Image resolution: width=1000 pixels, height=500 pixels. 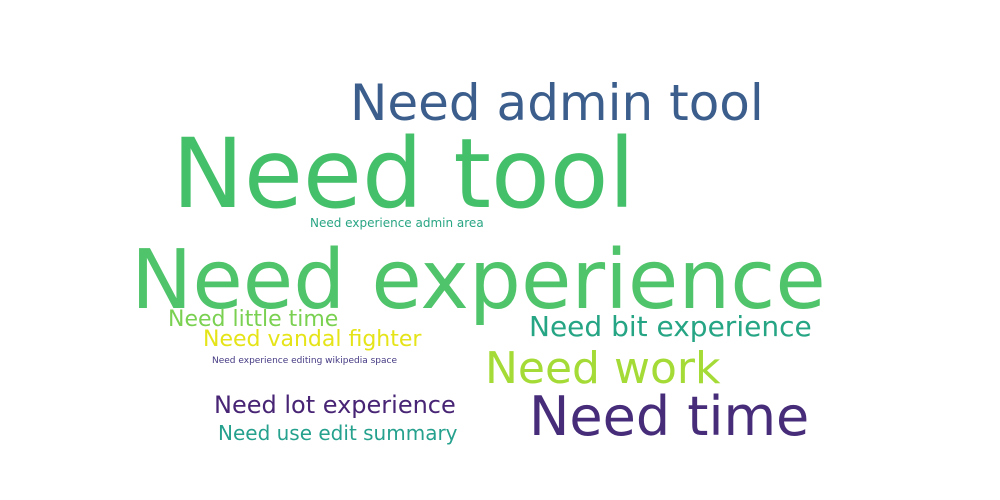 I want to click on word-need-admin-tool: Need admin tool, so click(x=557, y=103).